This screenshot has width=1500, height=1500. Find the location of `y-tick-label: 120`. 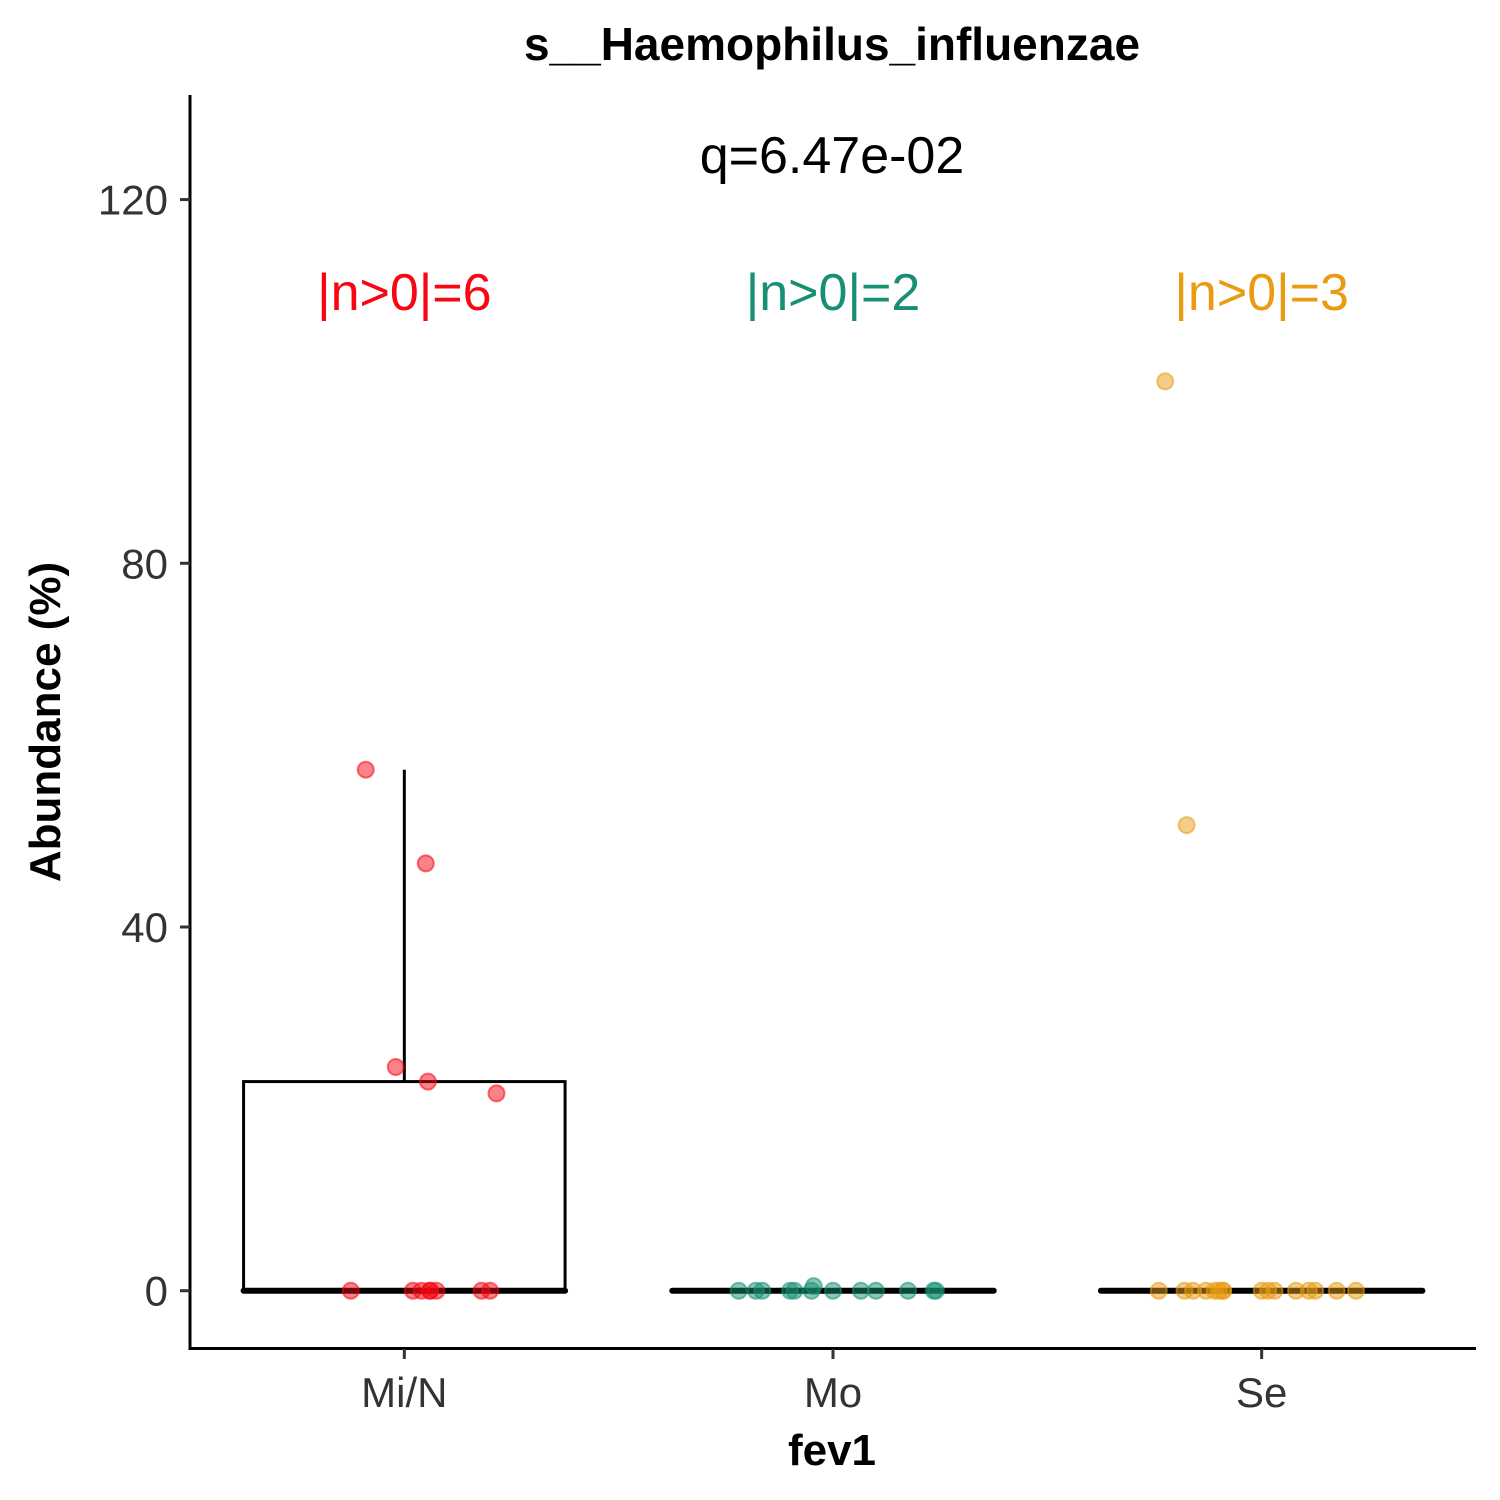

y-tick-label: 120 is located at coordinates (133, 200).